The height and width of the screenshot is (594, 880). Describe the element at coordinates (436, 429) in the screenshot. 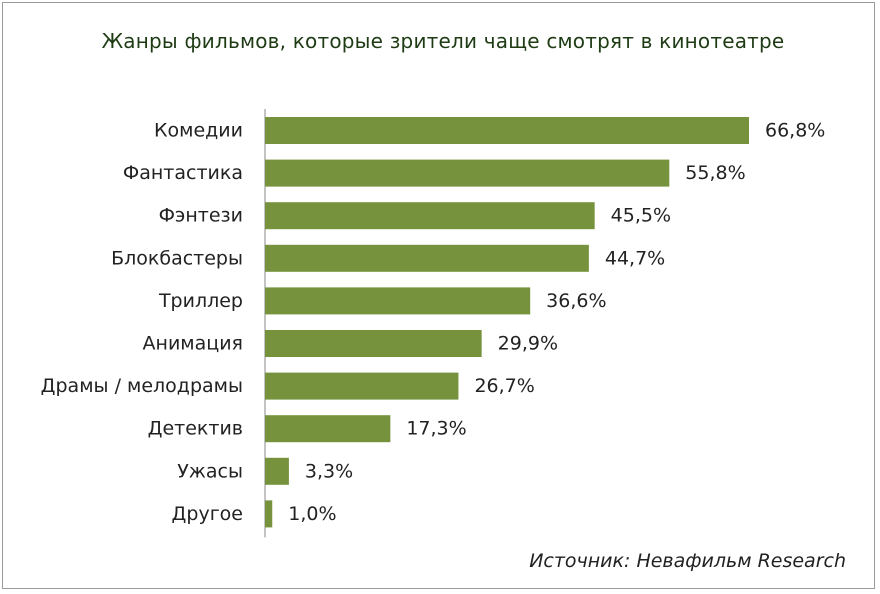

I see `value-label: 17,3%` at that location.